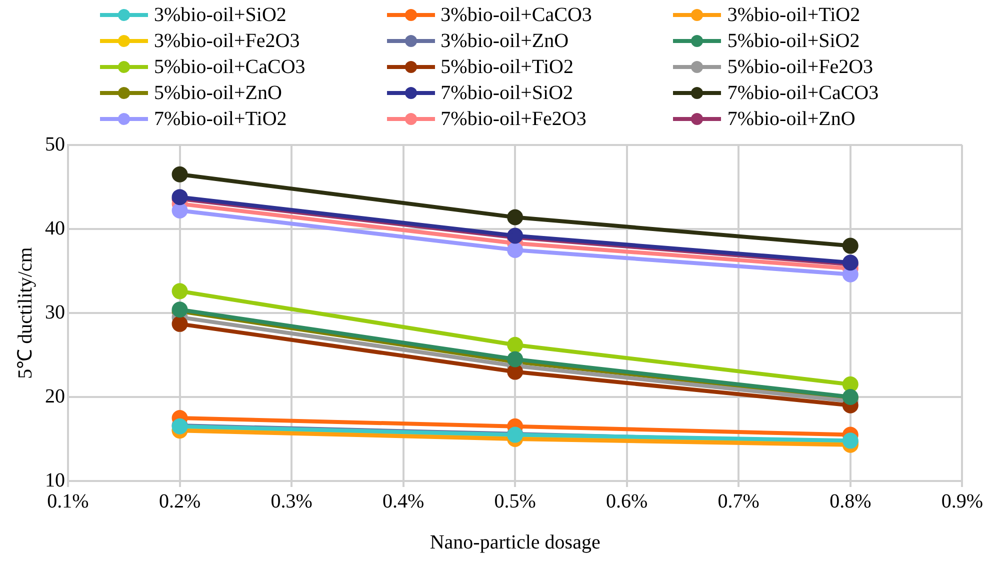 The height and width of the screenshot is (564, 986). What do you see at coordinates (793, 15) in the screenshot?
I see `legend-label: 3%bio-oil+TiO2` at bounding box center [793, 15].